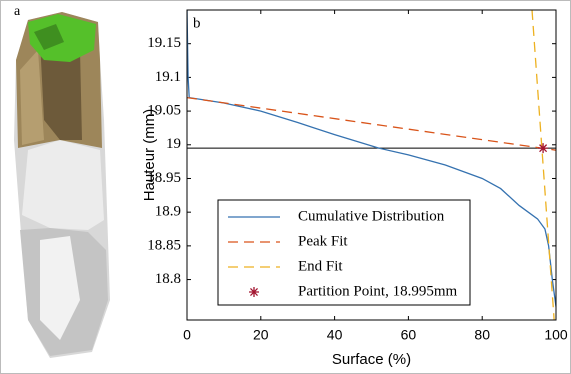  Describe the element at coordinates (168, 279) in the screenshot. I see `y-tick-label: 18.8` at that location.